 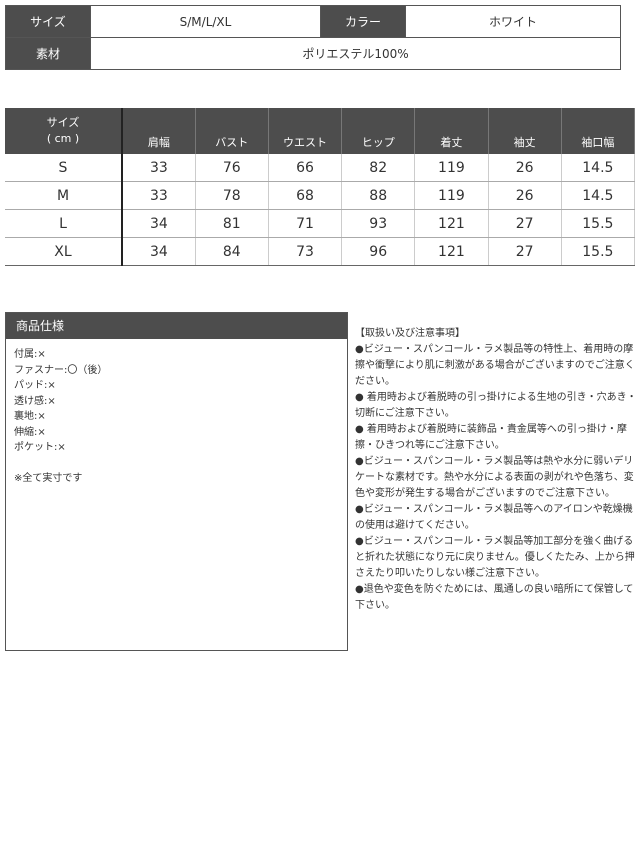 What do you see at coordinates (48, 53) in the screenshot?
I see `material-label: 素材` at bounding box center [48, 53].